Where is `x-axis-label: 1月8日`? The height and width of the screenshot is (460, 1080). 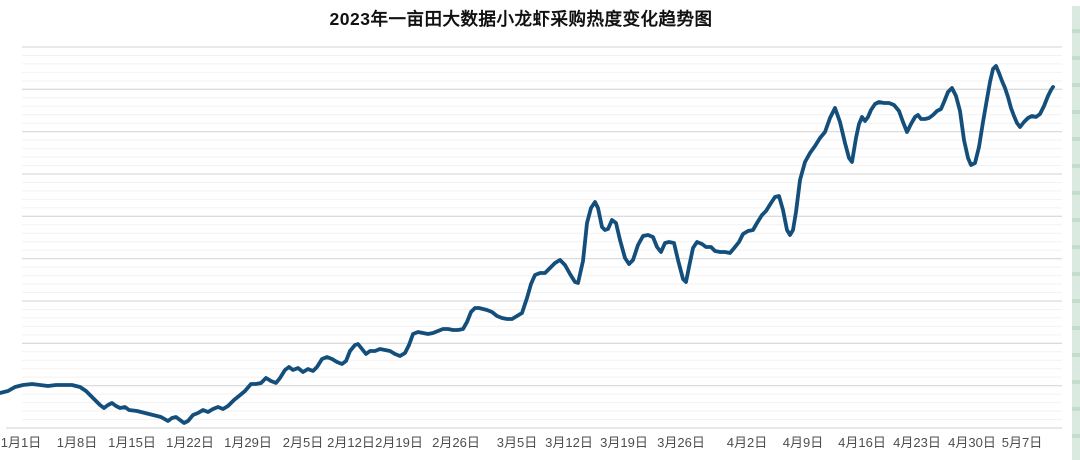
x-axis-label: 1月8日 is located at coordinates (77, 442).